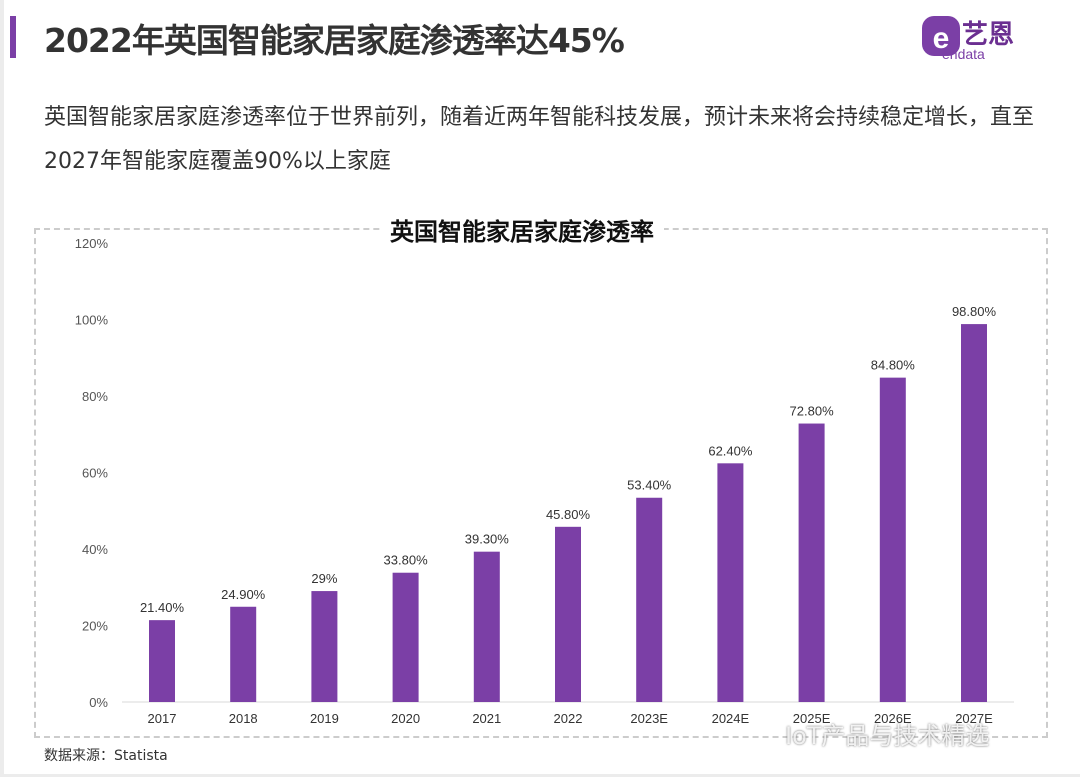  I want to click on y-tick-label: 0%, so click(98, 702).